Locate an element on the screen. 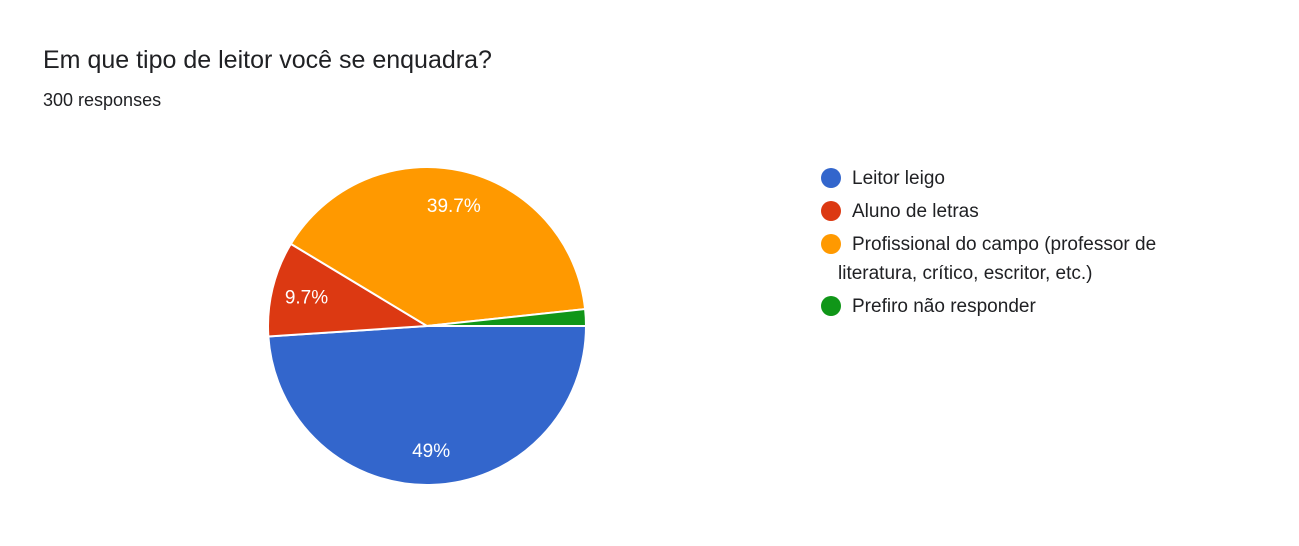 This screenshot has height=546, width=1299. legend-item-aluno-de-letras: Aluno de letras is located at coordinates (1031, 211).